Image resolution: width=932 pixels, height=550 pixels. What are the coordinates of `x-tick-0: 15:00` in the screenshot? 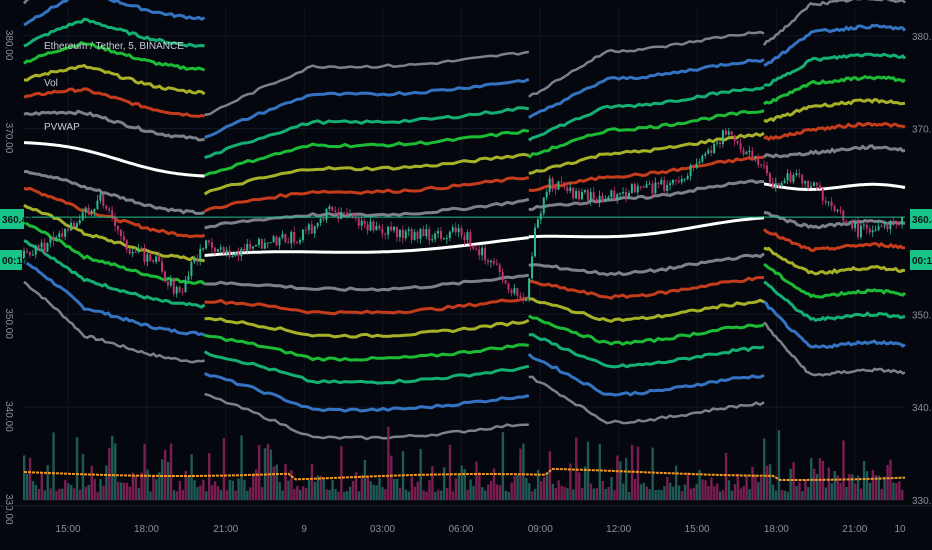 It's located at (68, 529).